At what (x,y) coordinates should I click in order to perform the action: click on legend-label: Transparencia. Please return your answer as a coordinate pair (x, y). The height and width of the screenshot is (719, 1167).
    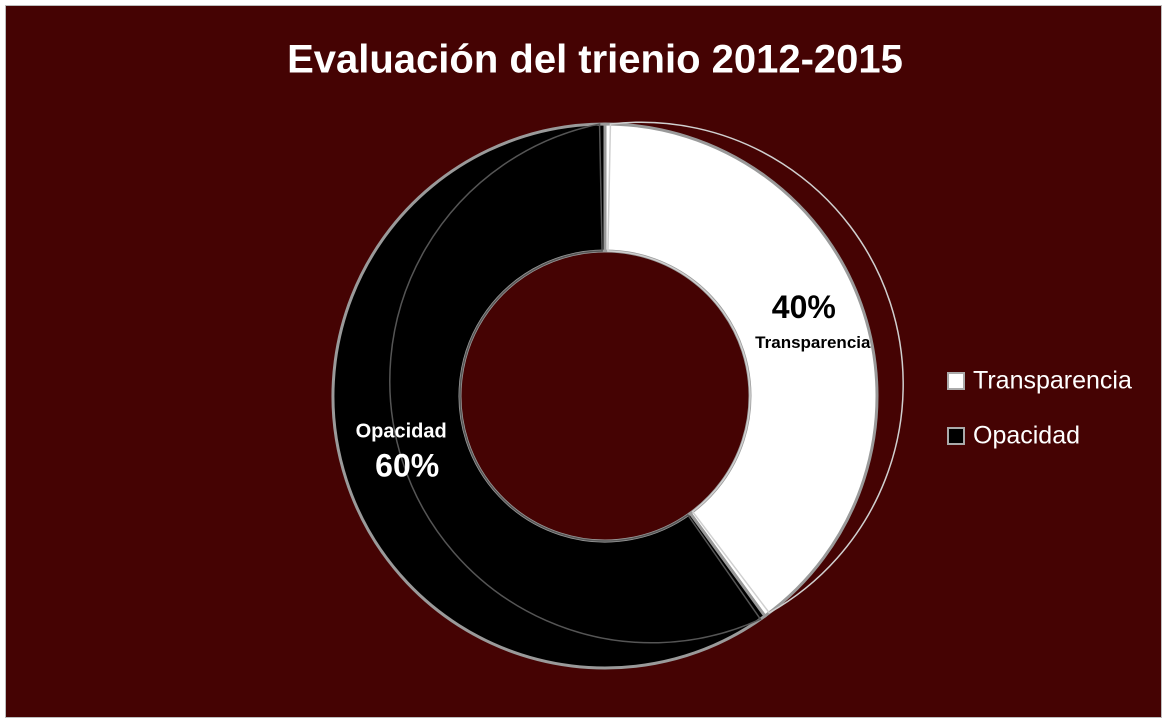
    Looking at the image, I should click on (1052, 381).